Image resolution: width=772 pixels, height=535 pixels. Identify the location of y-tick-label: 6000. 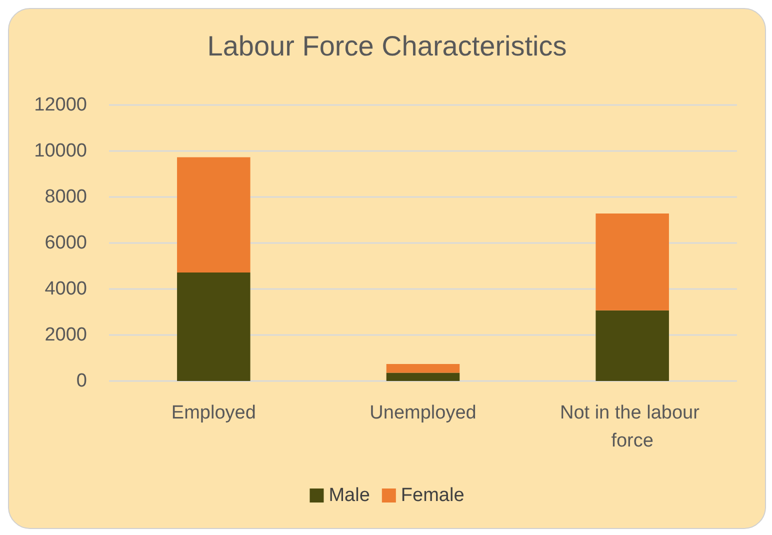
(65, 243).